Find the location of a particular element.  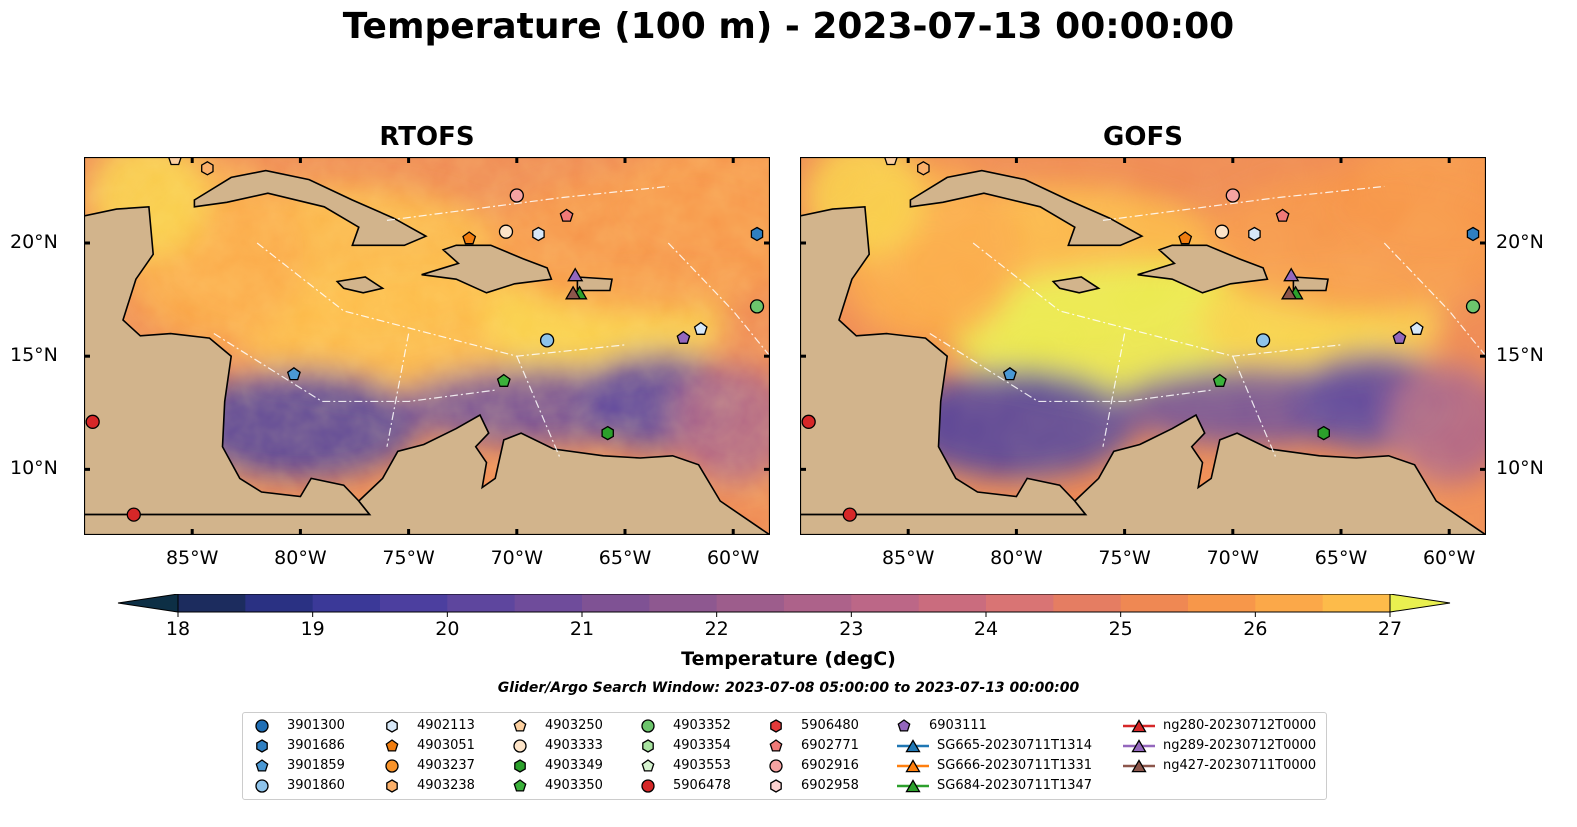

colorbar-tick-label: 19 is located at coordinates (312, 629).